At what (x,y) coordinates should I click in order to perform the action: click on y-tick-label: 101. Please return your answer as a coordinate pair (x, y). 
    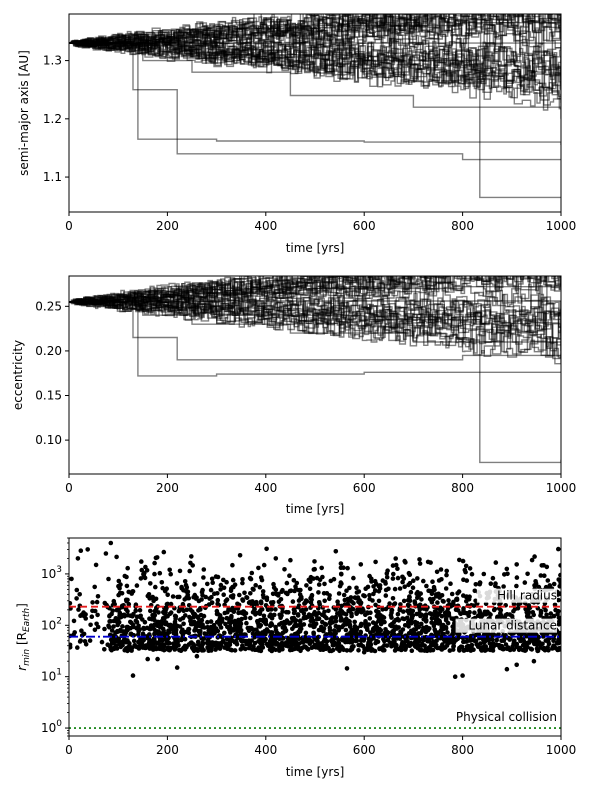
    Looking at the image, I should click on (51, 676).